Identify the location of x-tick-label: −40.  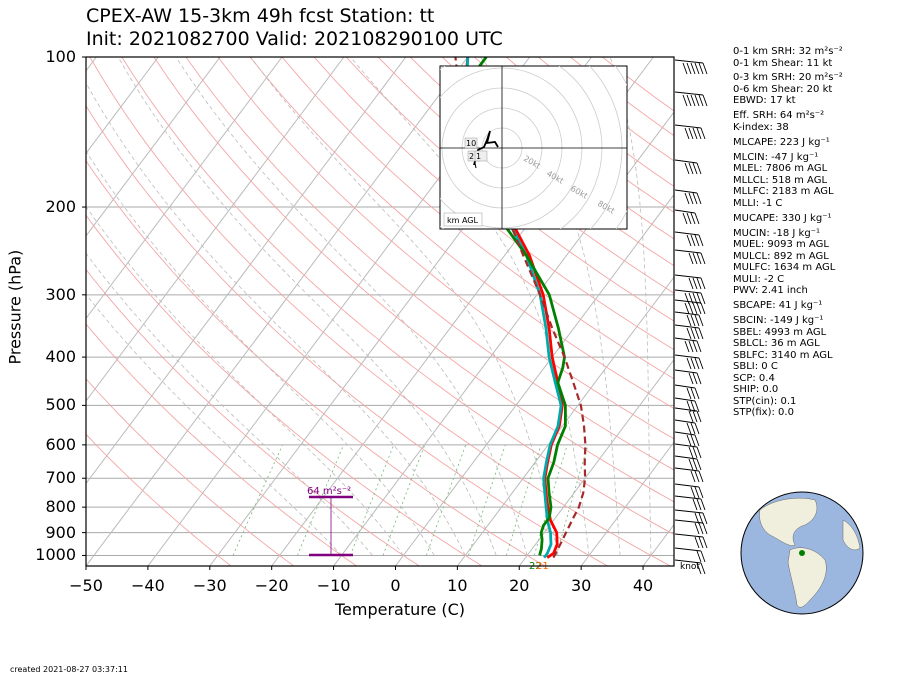
(148, 585).